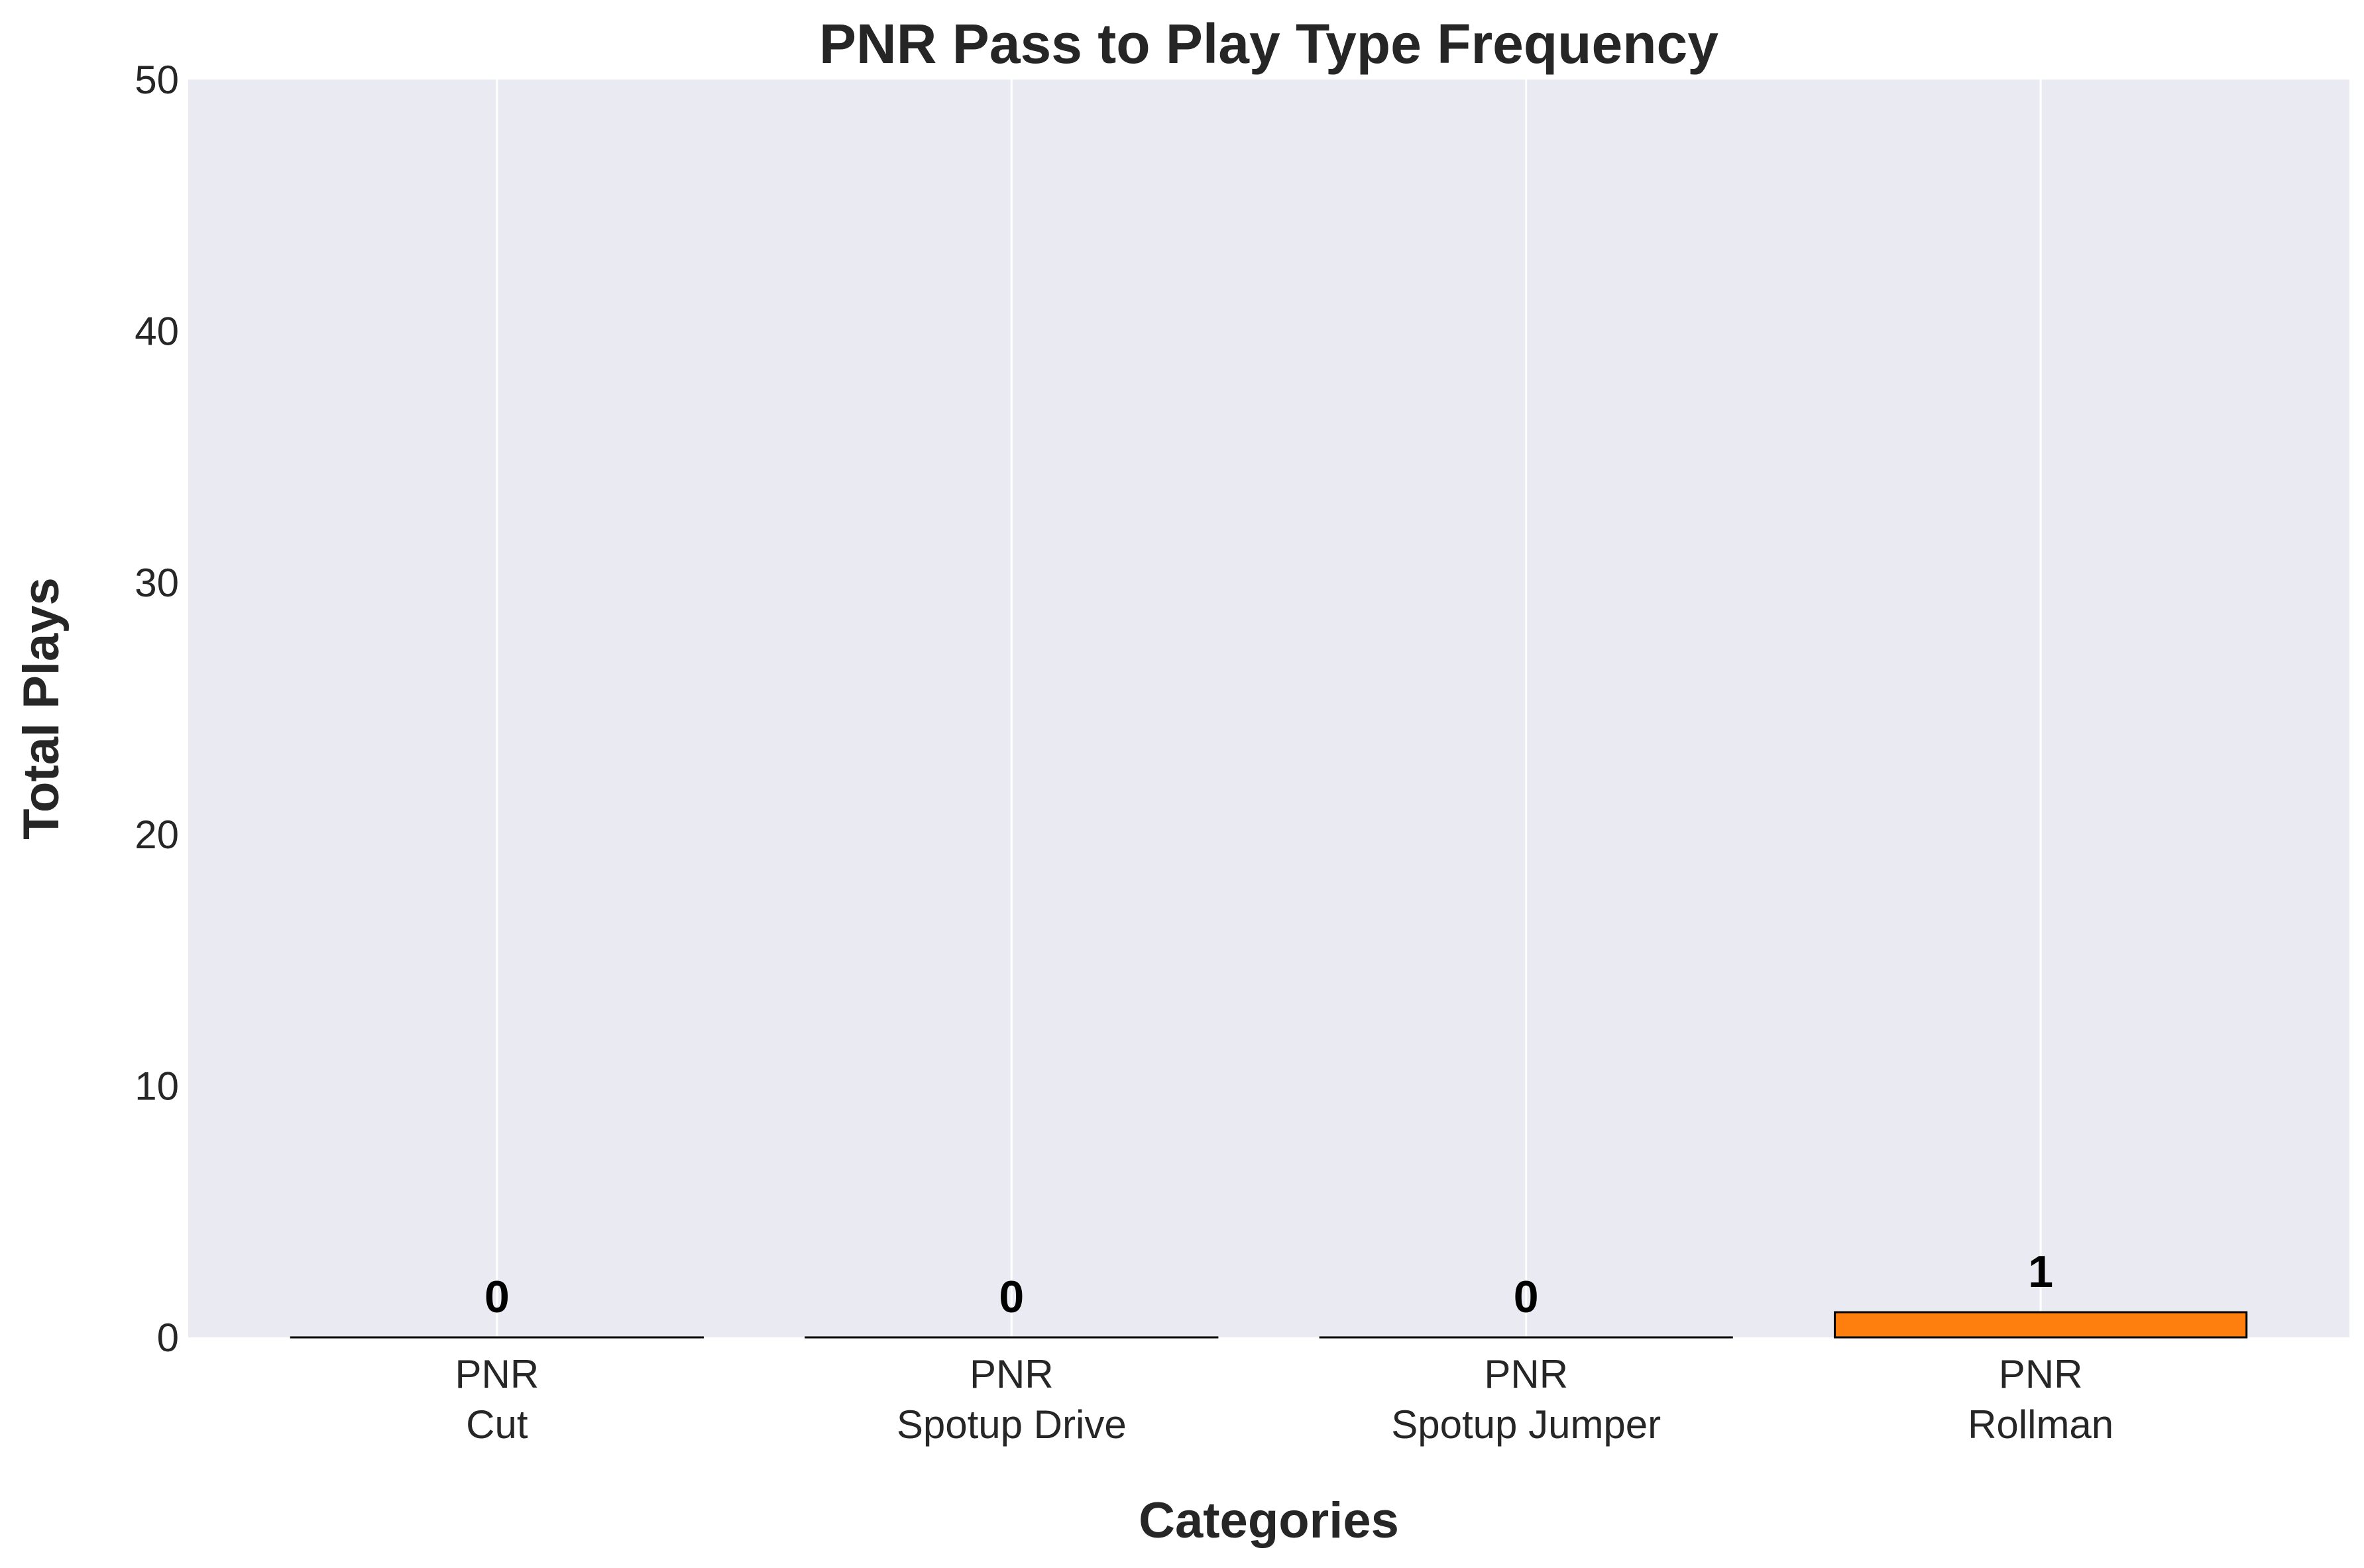 The width and height of the screenshot is (2364, 1568). Describe the element at coordinates (157, 583) in the screenshot. I see `y-tick-label: 30` at that location.